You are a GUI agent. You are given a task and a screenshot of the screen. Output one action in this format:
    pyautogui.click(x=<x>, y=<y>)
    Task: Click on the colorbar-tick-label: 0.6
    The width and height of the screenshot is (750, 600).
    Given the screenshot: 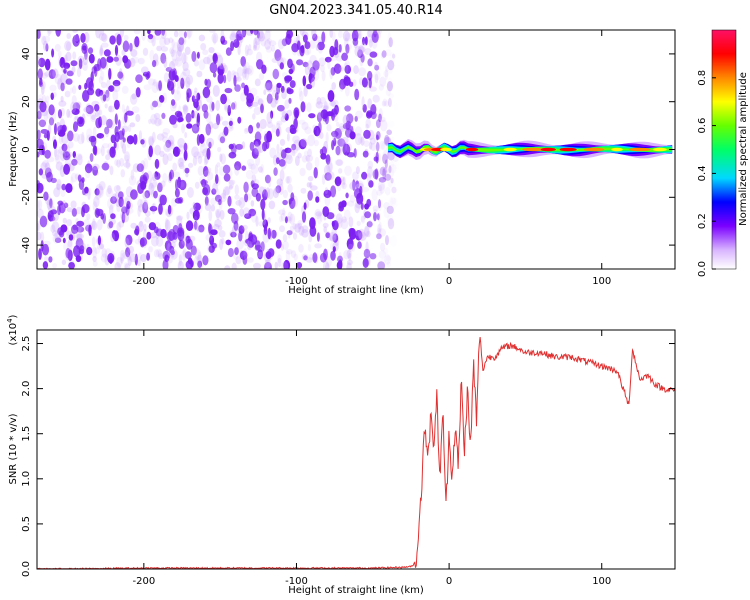 What is the action you would take?
    pyautogui.click(x=702, y=126)
    